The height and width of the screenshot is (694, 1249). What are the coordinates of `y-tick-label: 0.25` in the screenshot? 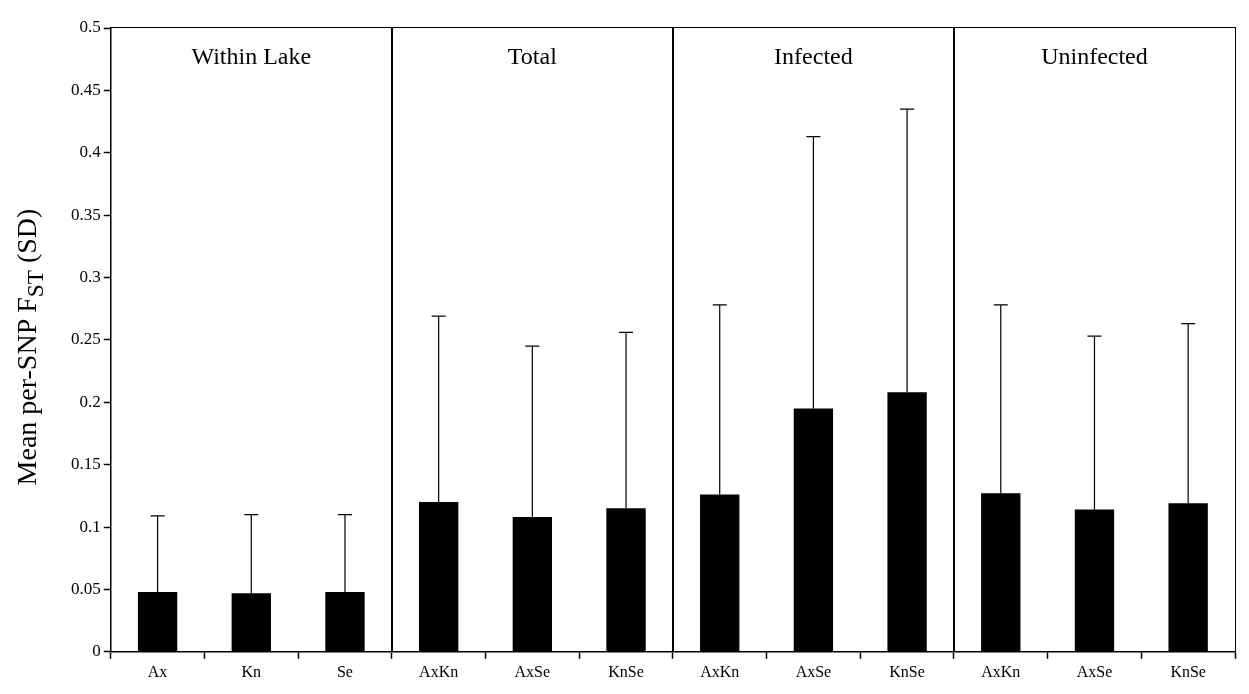 It's located at (86, 339).